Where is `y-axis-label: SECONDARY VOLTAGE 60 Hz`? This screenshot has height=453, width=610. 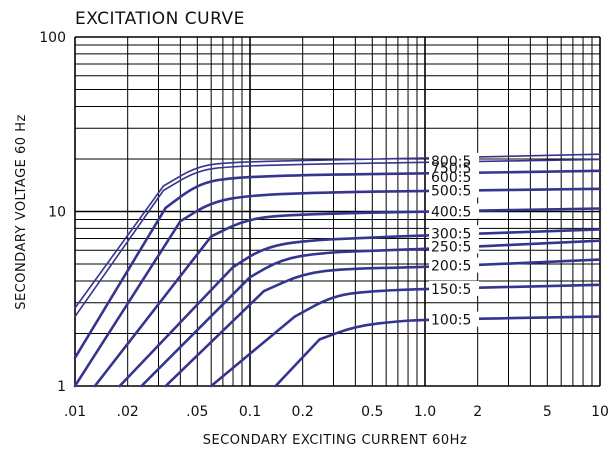 y-axis-label: SECONDARY VOLTAGE 60 Hz is located at coordinates (21, 212).